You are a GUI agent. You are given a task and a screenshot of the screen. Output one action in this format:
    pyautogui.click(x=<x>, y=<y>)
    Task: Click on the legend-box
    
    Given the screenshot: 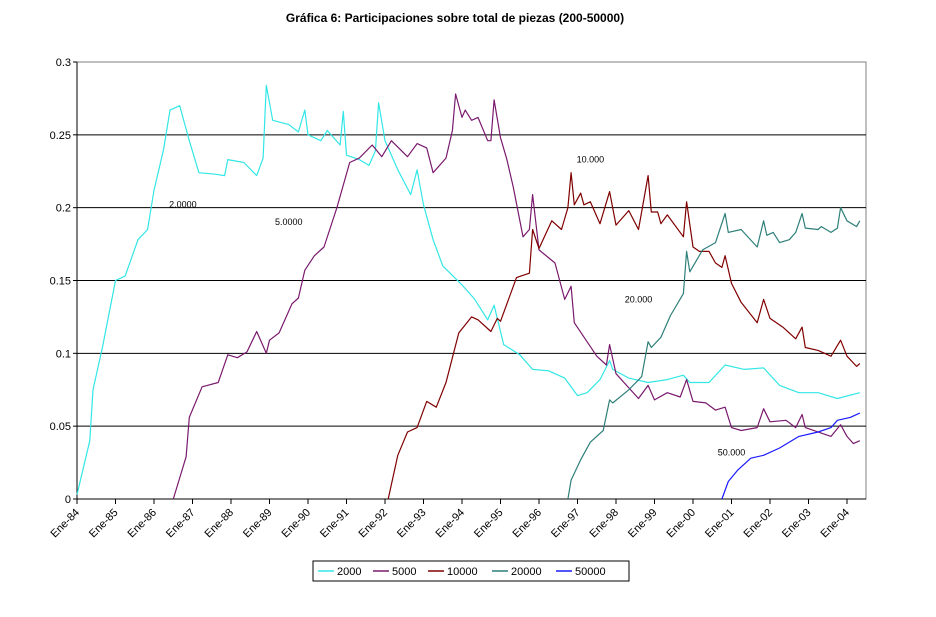 What is the action you would take?
    pyautogui.click(x=471, y=571)
    